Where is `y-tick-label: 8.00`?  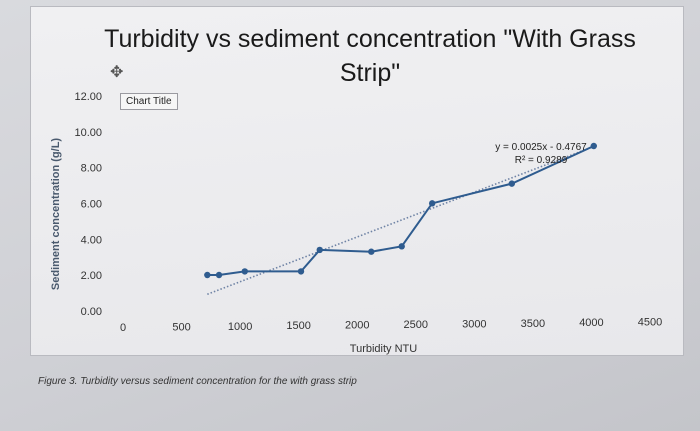
y-tick-label: 8.00 is located at coordinates (91, 169).